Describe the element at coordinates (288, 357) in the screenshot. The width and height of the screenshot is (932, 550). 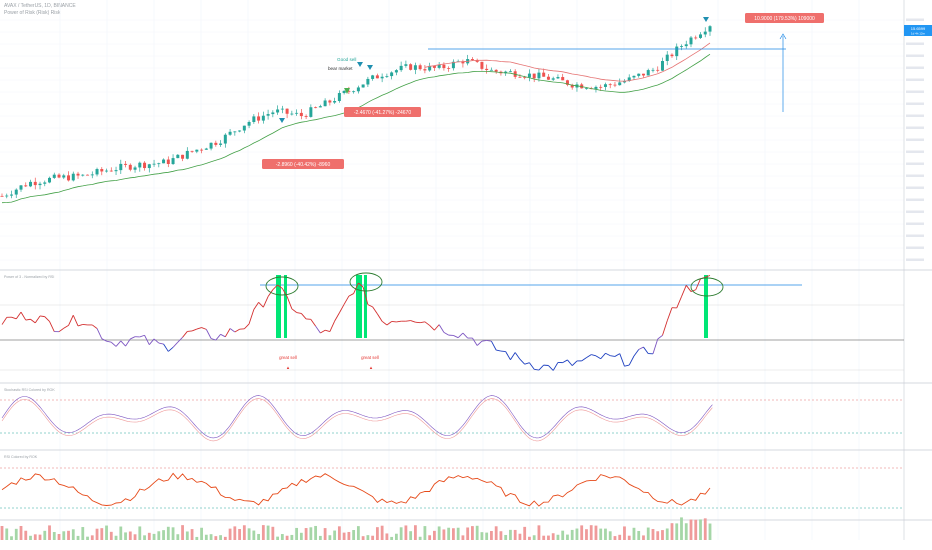
I see `great-sell-label-1: great sell` at that location.